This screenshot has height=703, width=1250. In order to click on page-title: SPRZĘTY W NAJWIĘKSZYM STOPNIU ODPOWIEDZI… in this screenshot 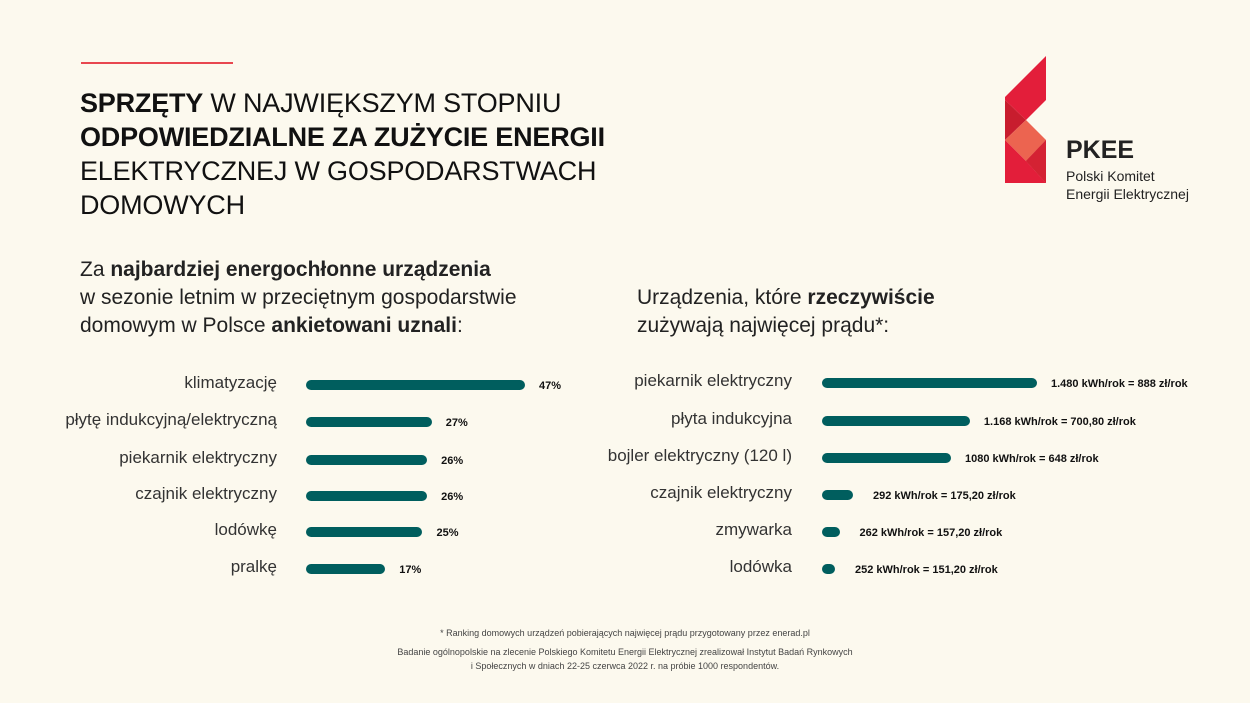, I will do `click(342, 154)`.